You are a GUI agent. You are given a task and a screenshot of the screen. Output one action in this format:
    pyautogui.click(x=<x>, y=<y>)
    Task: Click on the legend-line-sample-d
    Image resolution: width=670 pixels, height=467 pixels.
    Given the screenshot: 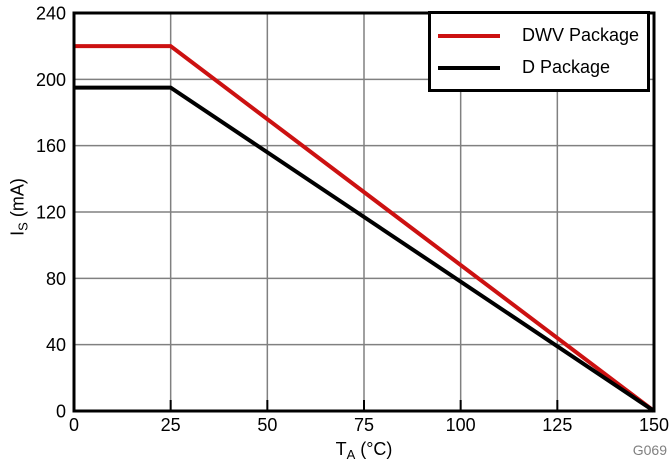 What is the action you would take?
    pyautogui.click(x=469, y=67)
    